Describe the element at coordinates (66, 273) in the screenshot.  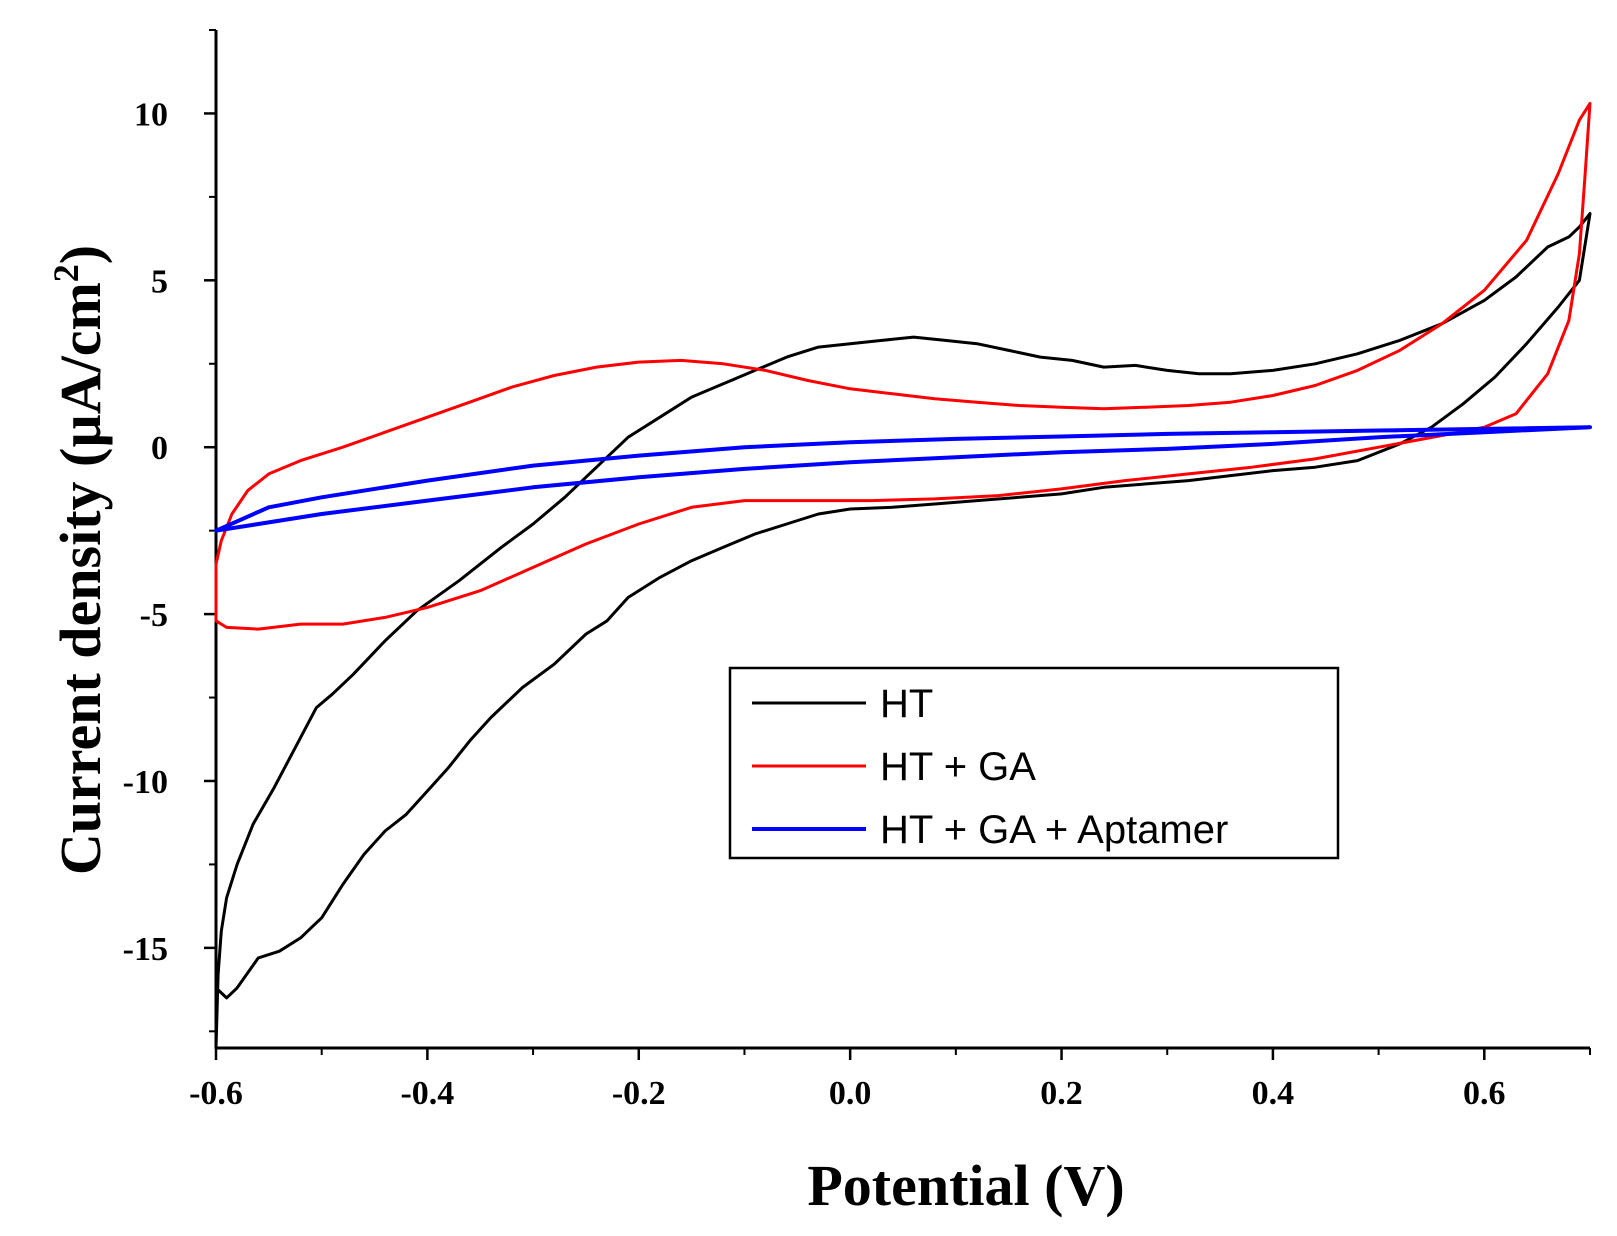
I see `y-axis-title-sup: 2` at that location.